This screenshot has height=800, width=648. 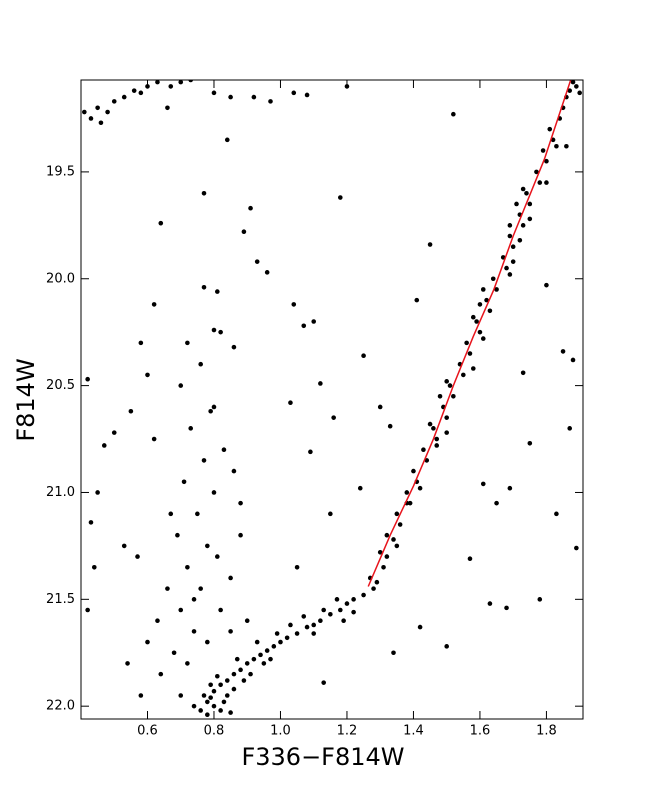 What do you see at coordinates (480, 731) in the screenshot?
I see `x-tick-label: 1.6` at bounding box center [480, 731].